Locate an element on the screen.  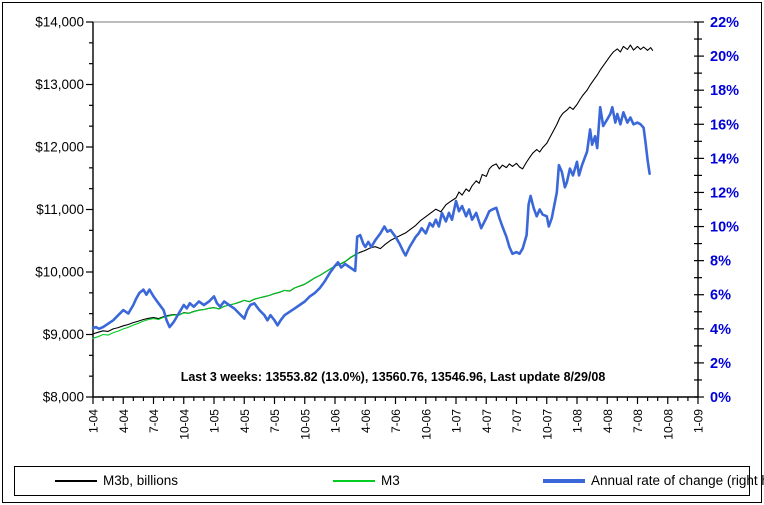
left-axis-label: $11,000 is located at coordinates (60, 209).